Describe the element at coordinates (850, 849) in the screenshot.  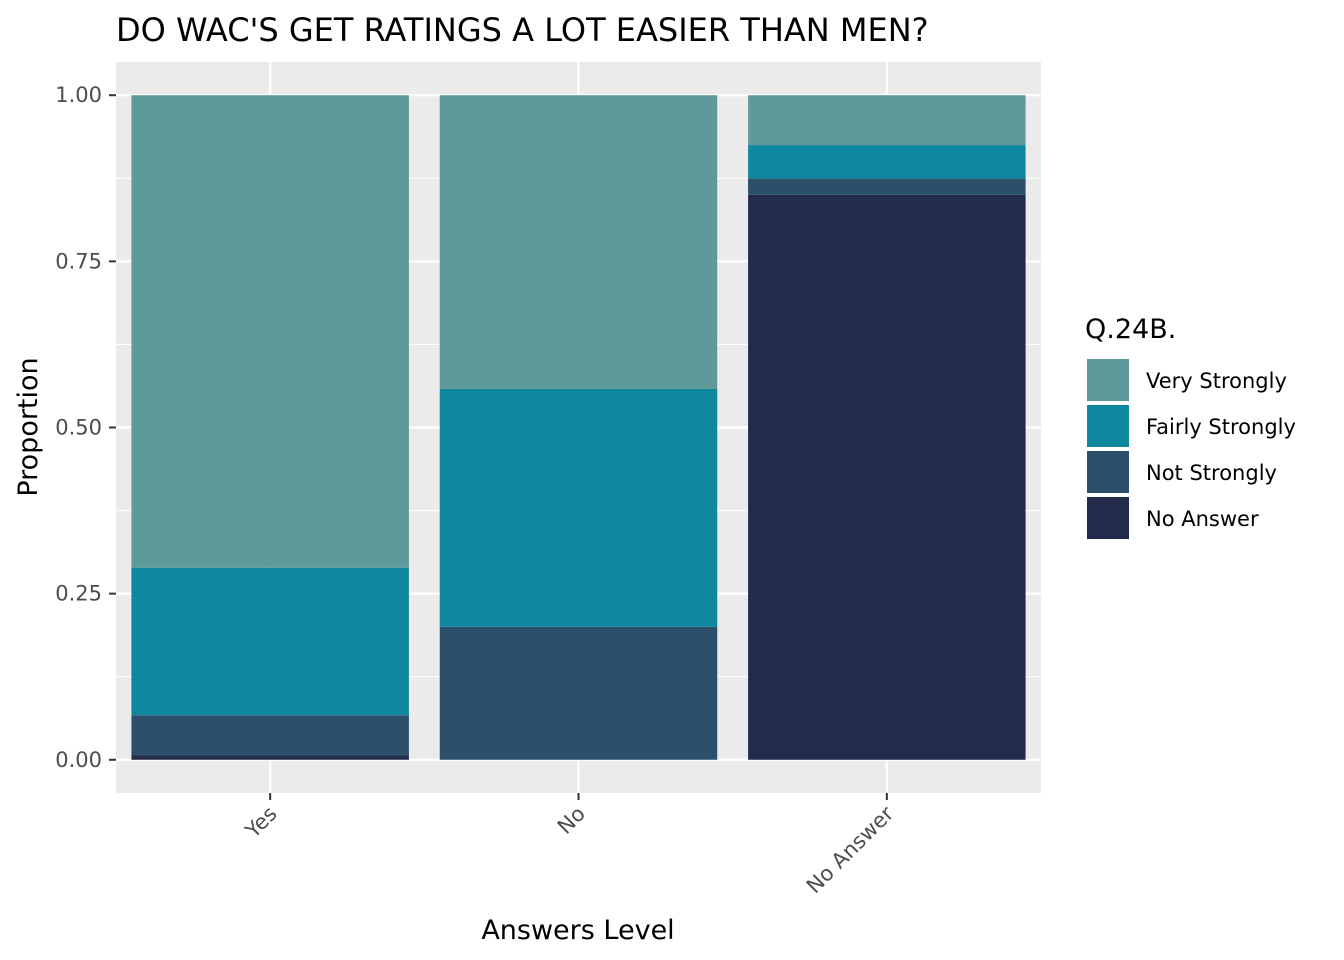
I see `x-tick-label: No Answer` at that location.